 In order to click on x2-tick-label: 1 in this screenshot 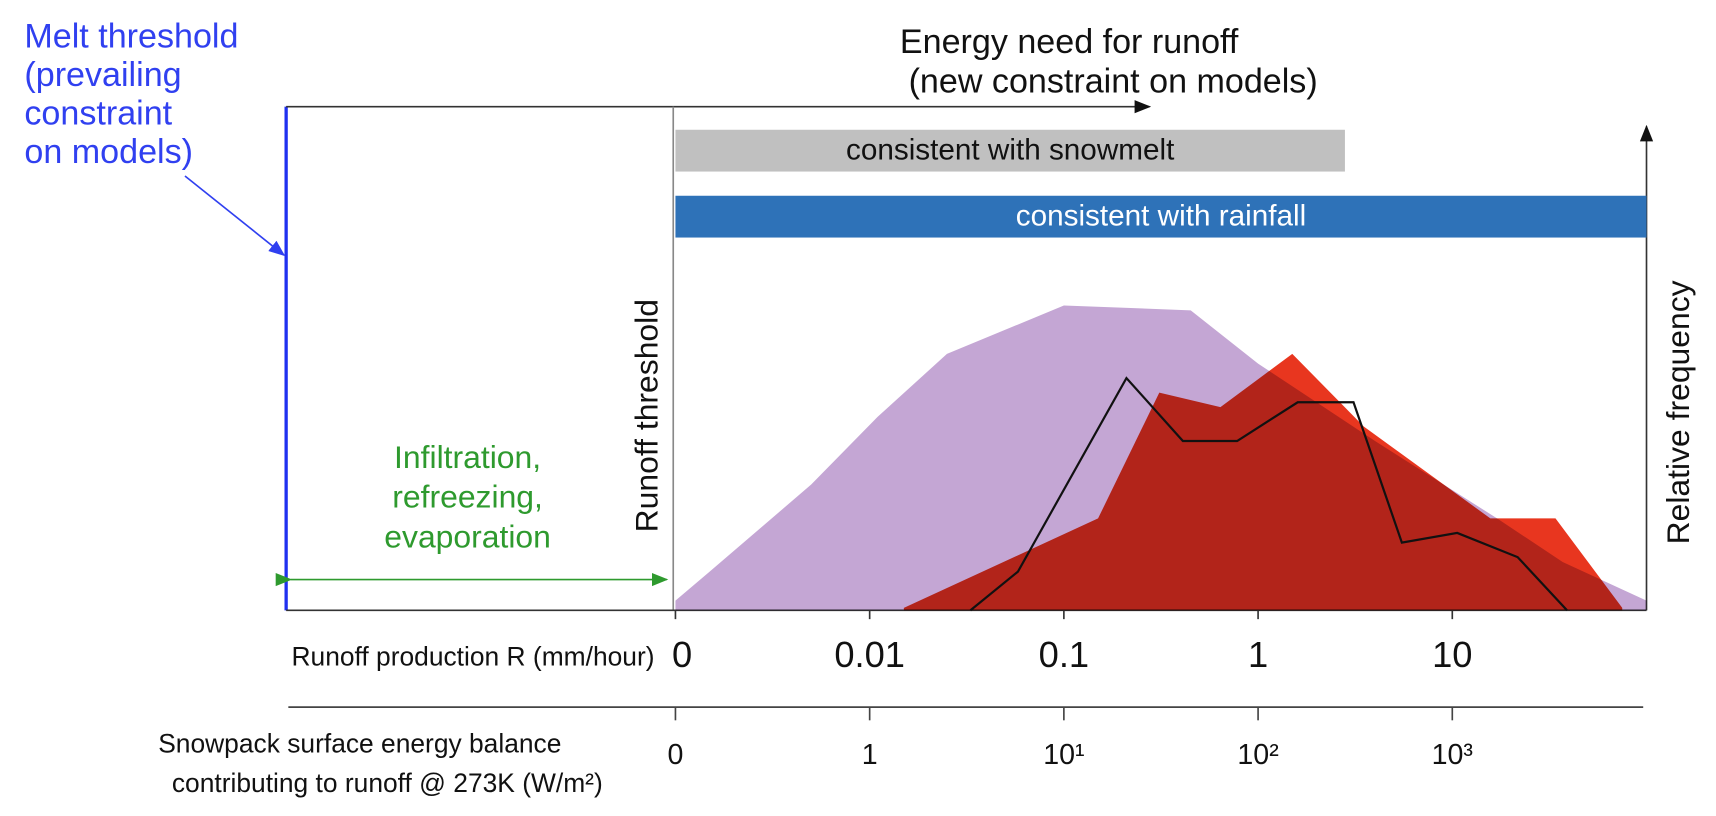, I will do `click(870, 755)`.